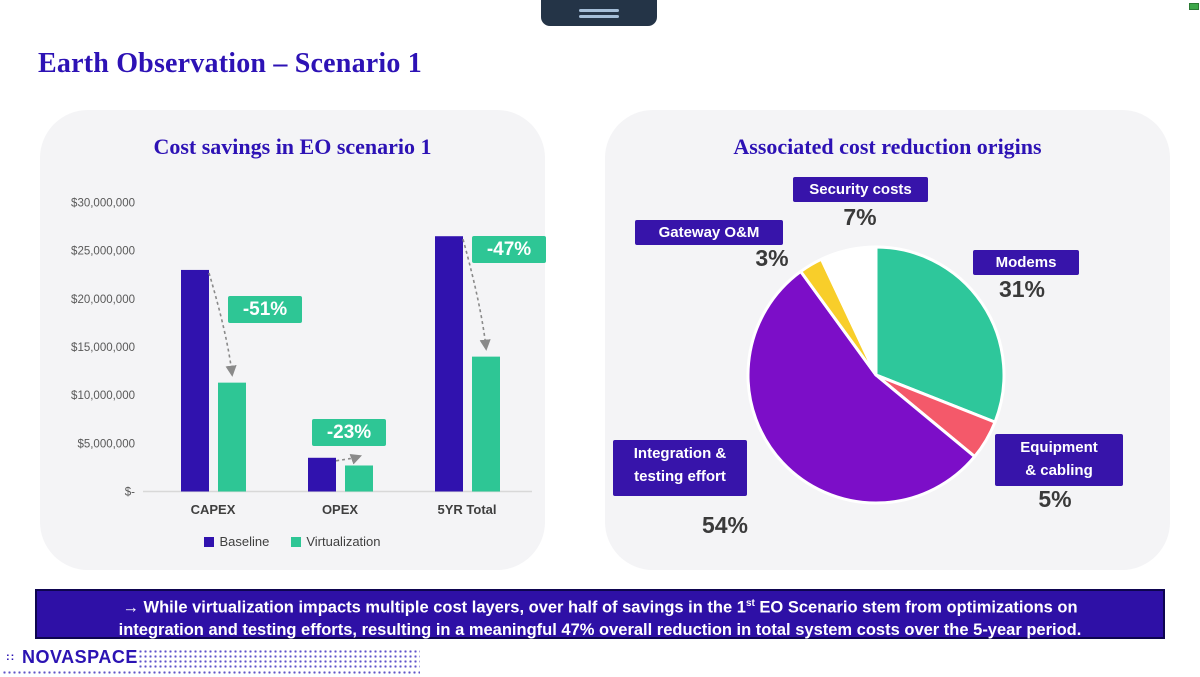 The image size is (1200, 677). Describe the element at coordinates (11, 657) in the screenshot. I see `logo-dots-prefix: ::` at that location.